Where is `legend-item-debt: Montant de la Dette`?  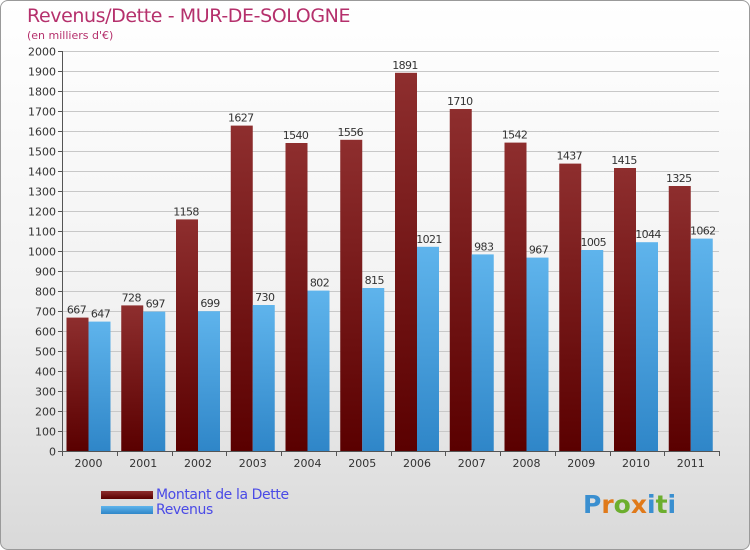
legend-item-debt: Montant de la Dette is located at coordinates (195, 495).